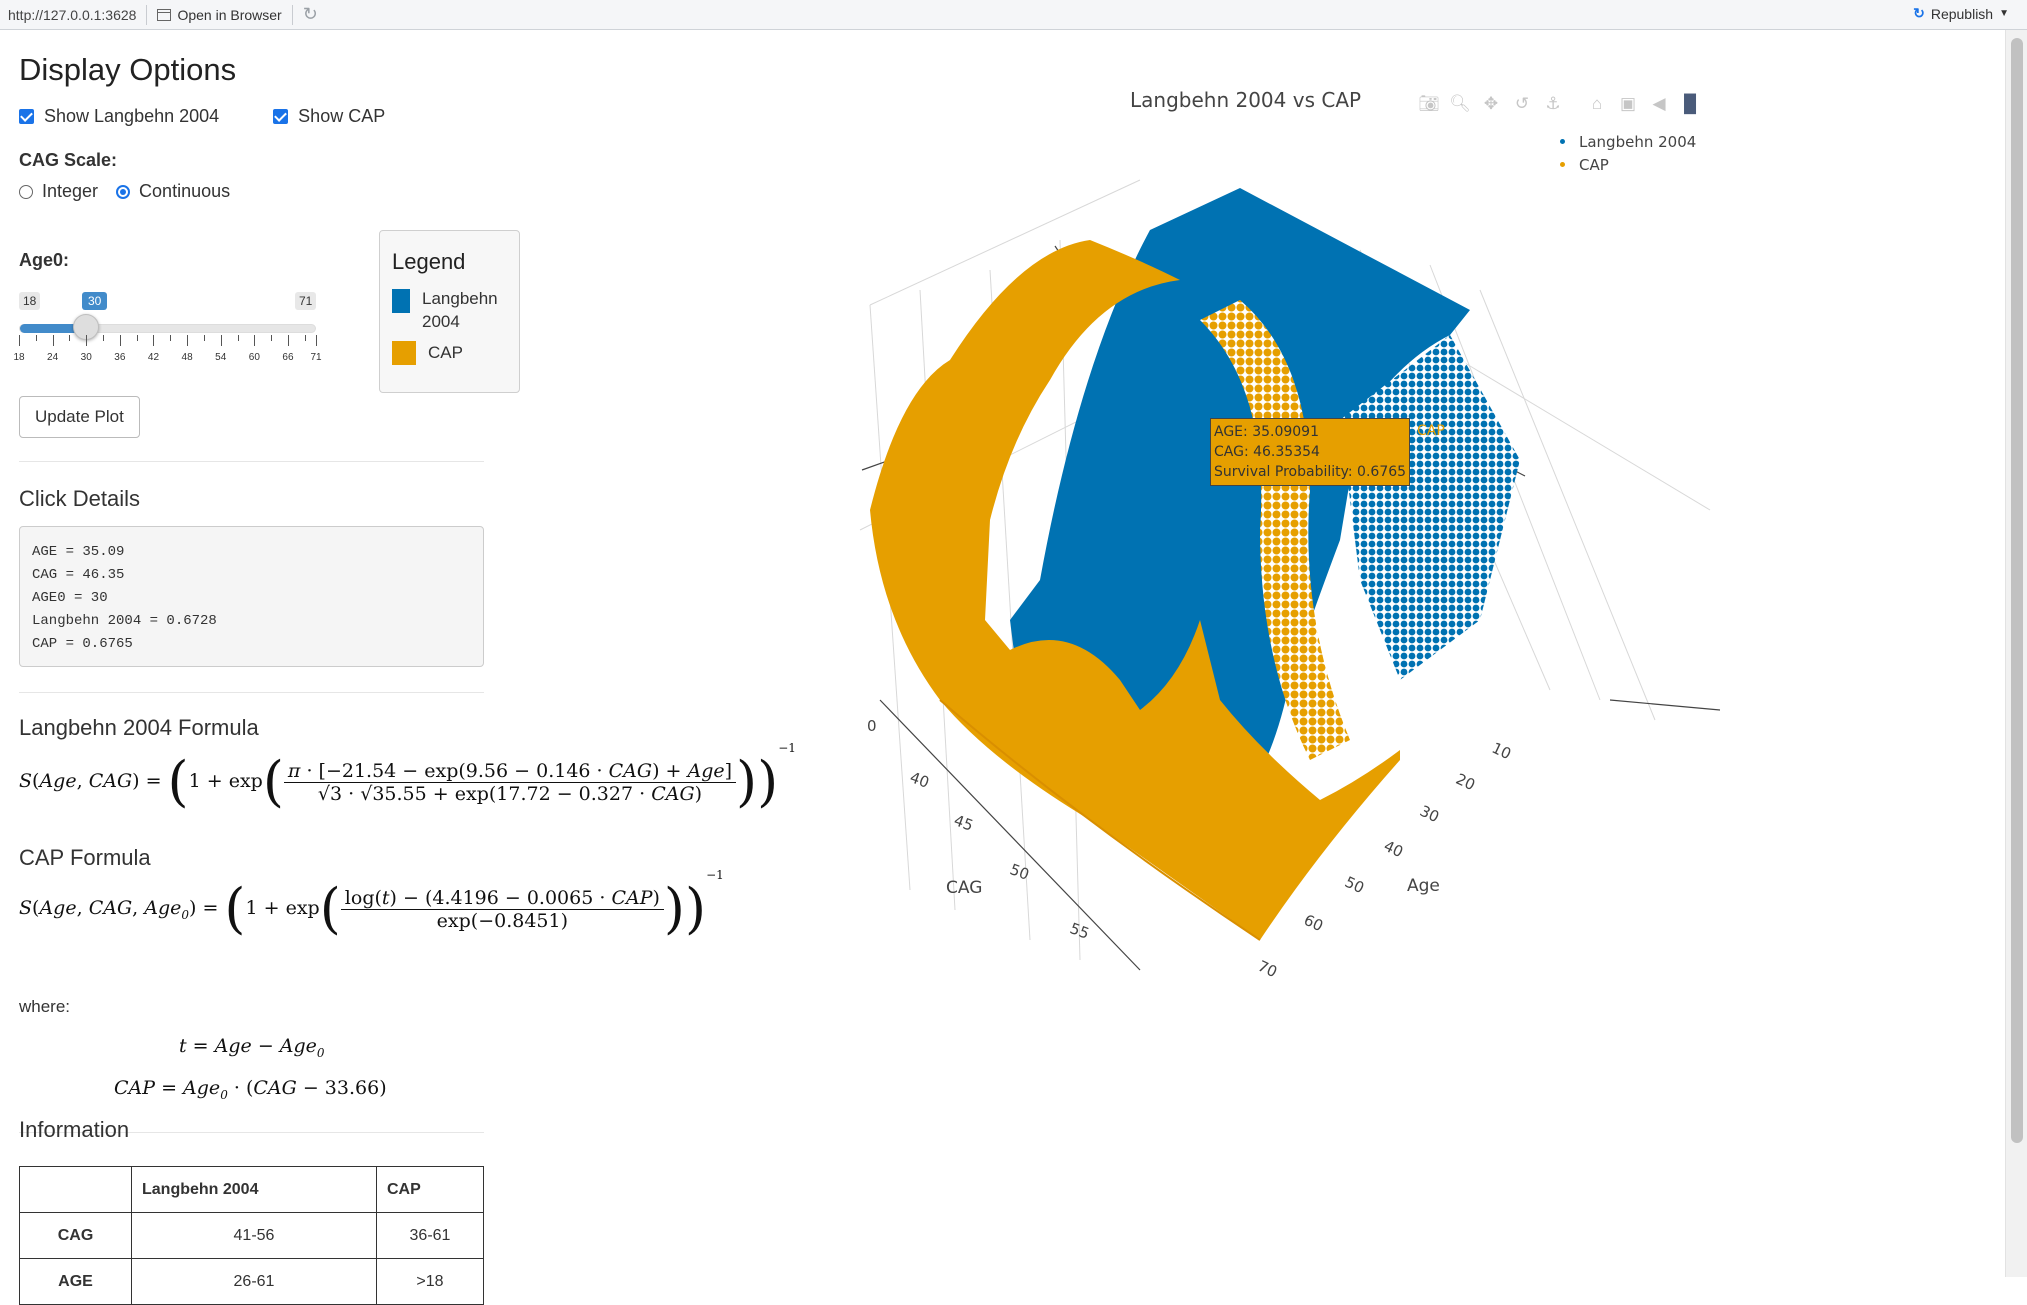 The width and height of the screenshot is (2027, 1305). Describe the element at coordinates (445, 352) in the screenshot. I see `legend-item-label: CAP` at that location.